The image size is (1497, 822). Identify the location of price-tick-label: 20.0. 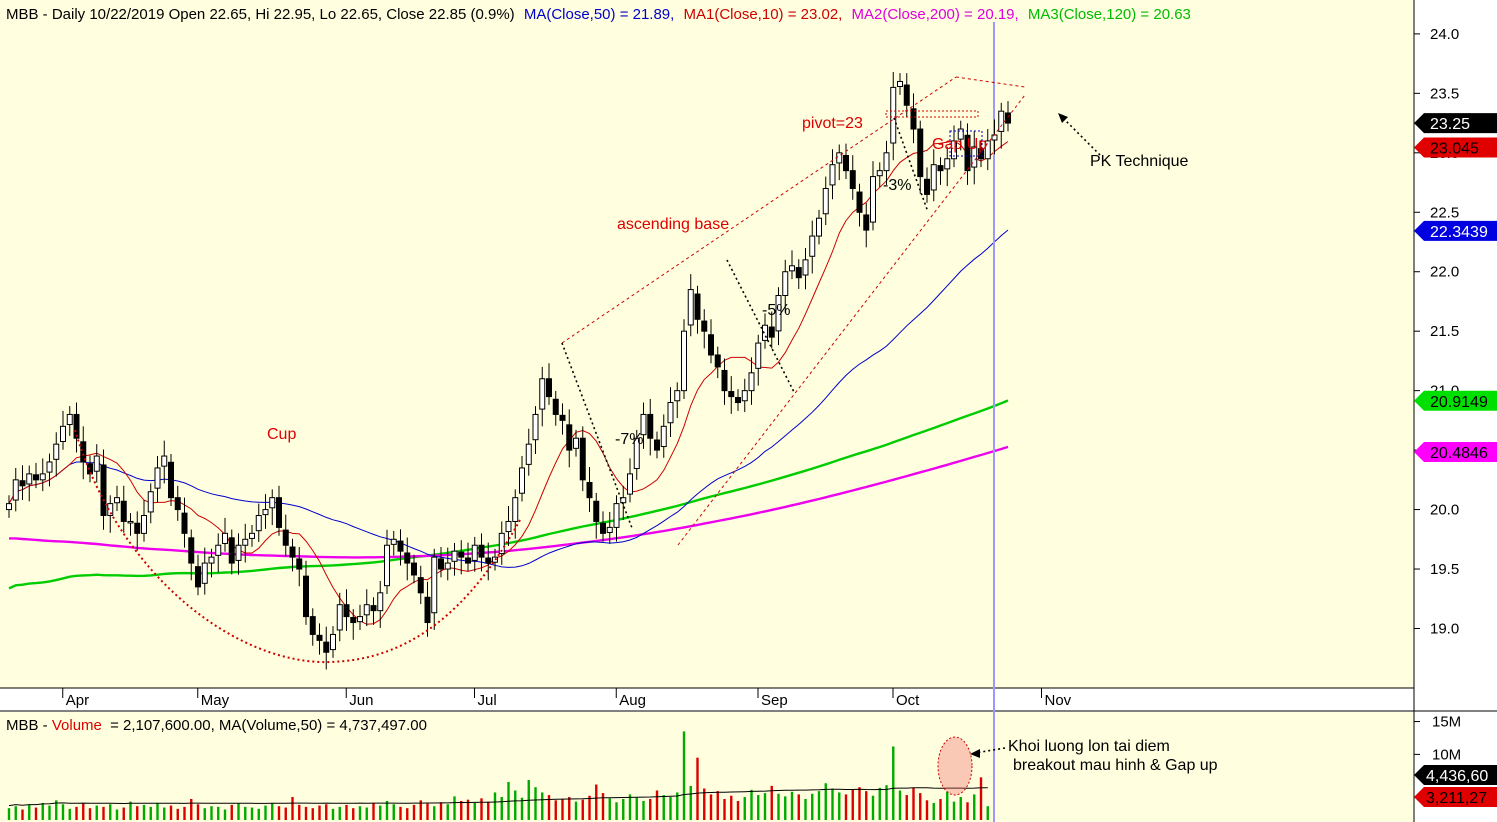
(1444, 510).